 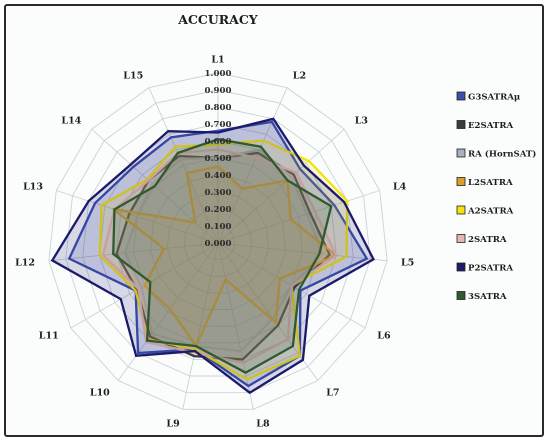 I want to click on axis-label: L15, so click(x=133, y=75).